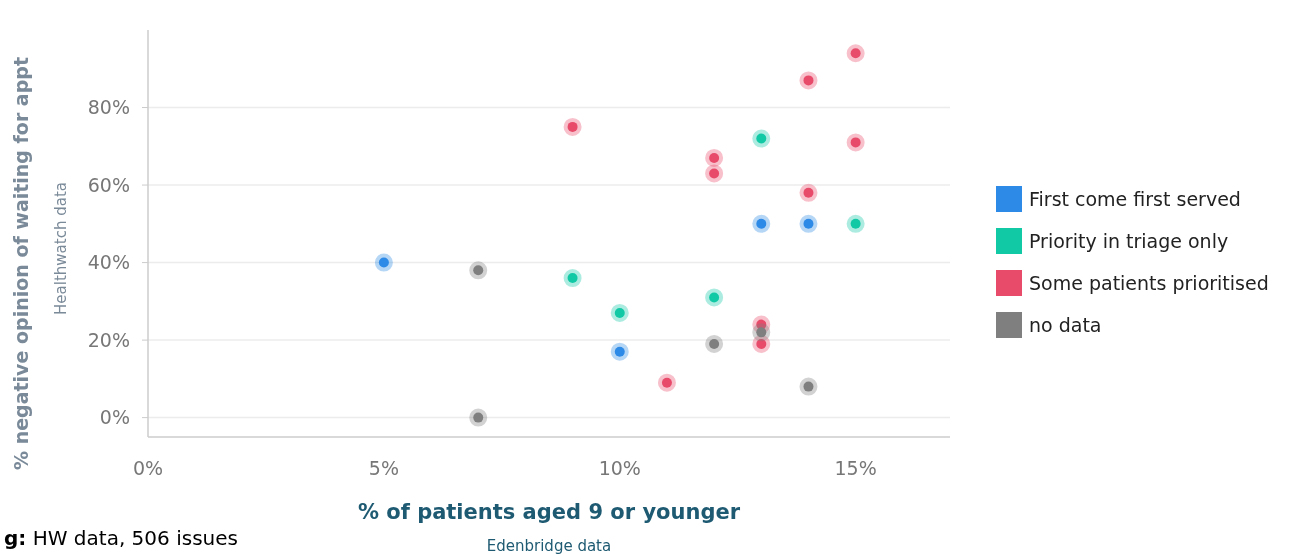  I want to click on legend-label: First come first served, so click(1135, 198).